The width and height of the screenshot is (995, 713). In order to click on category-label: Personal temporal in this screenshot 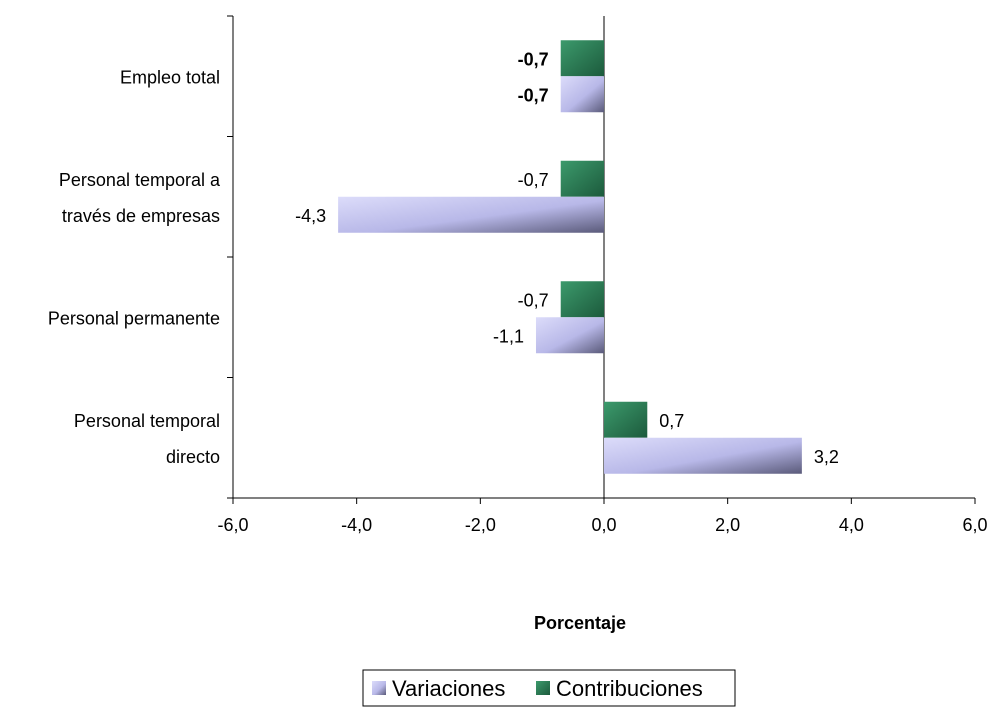, I will do `click(147, 421)`.